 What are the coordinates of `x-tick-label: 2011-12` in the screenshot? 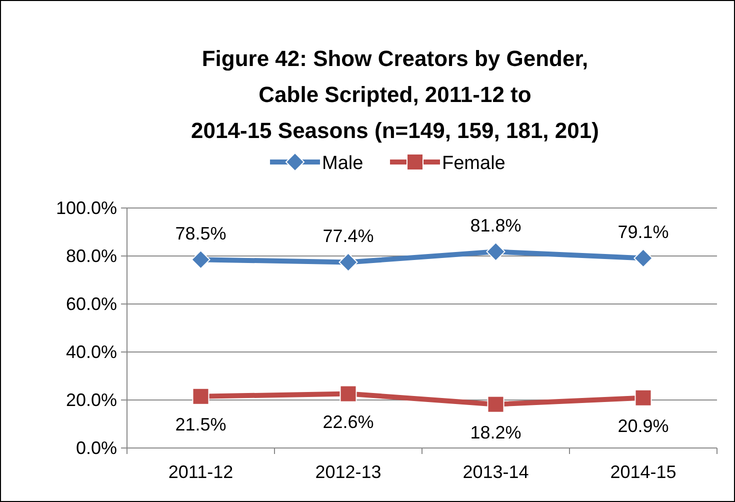 It's located at (201, 472).